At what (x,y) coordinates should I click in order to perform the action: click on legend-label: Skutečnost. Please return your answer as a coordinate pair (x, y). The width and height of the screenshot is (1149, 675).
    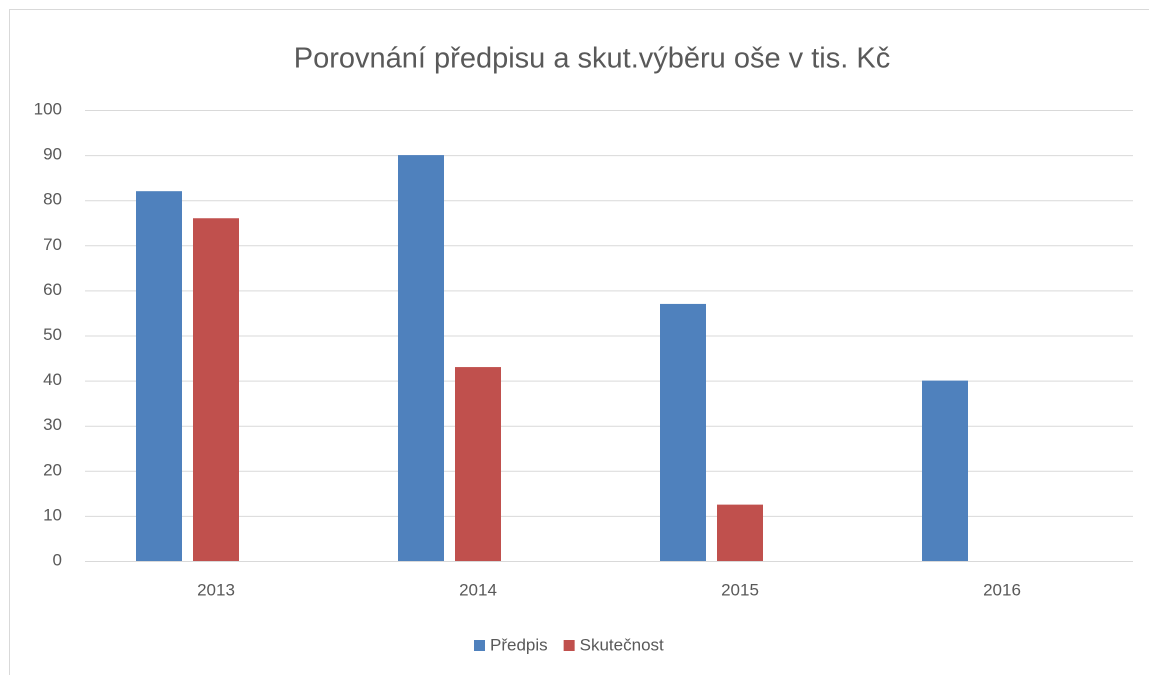
    Looking at the image, I should click on (622, 644).